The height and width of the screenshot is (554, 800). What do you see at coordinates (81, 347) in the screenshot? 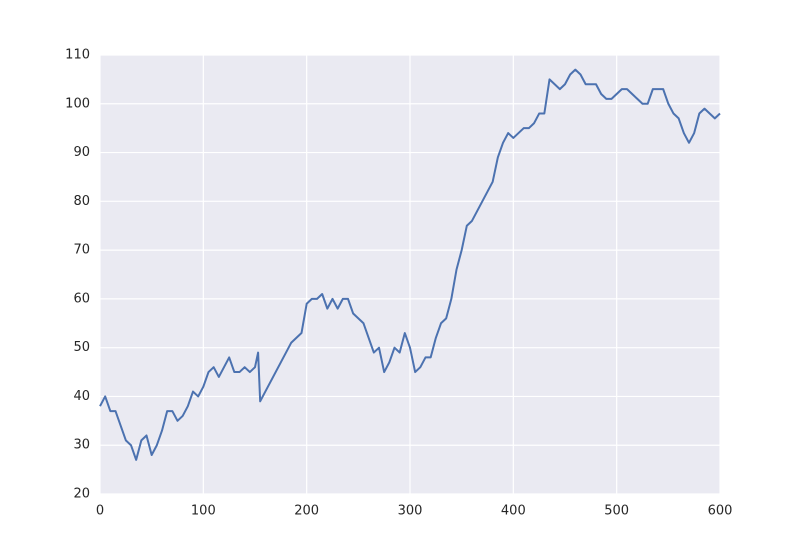
I see `y-tick-label: 50` at bounding box center [81, 347].